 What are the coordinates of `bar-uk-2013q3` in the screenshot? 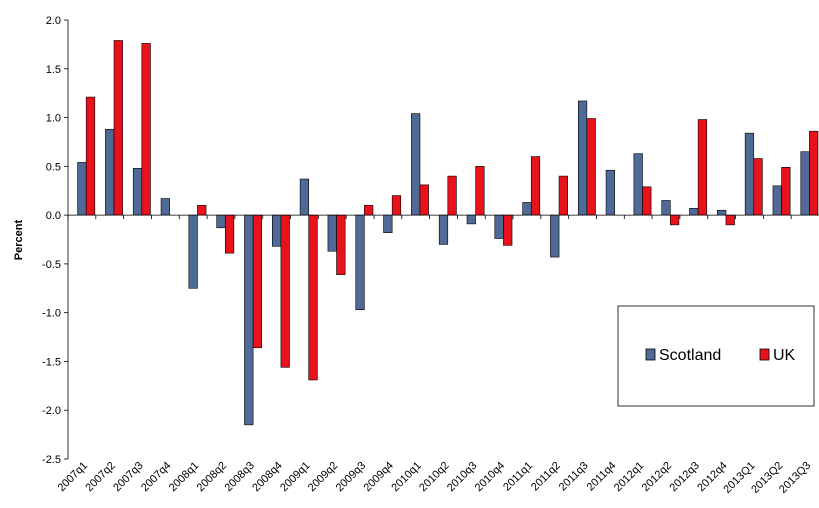 It's located at (814, 173).